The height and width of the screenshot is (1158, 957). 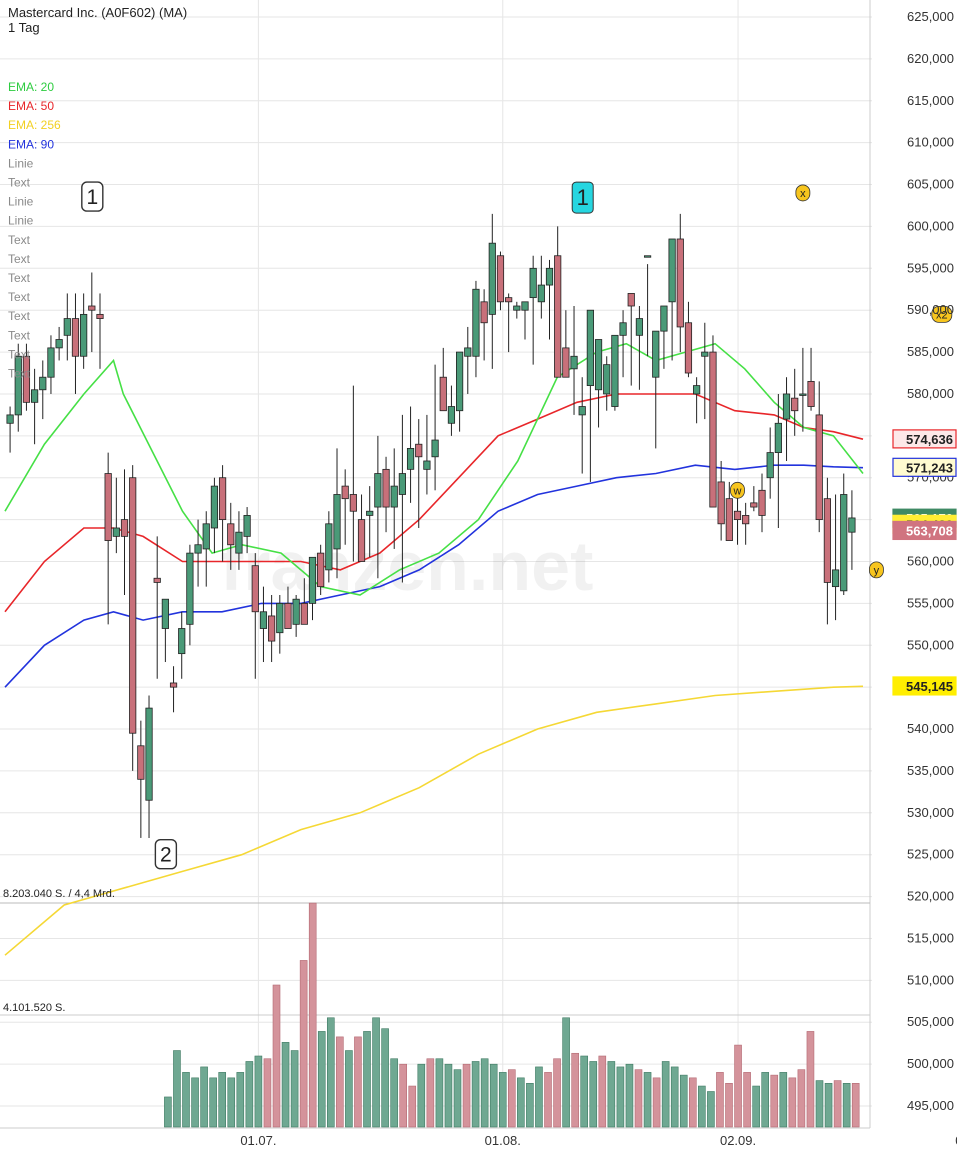 I want to click on y-tick-label: 615,000, so click(x=930, y=100).